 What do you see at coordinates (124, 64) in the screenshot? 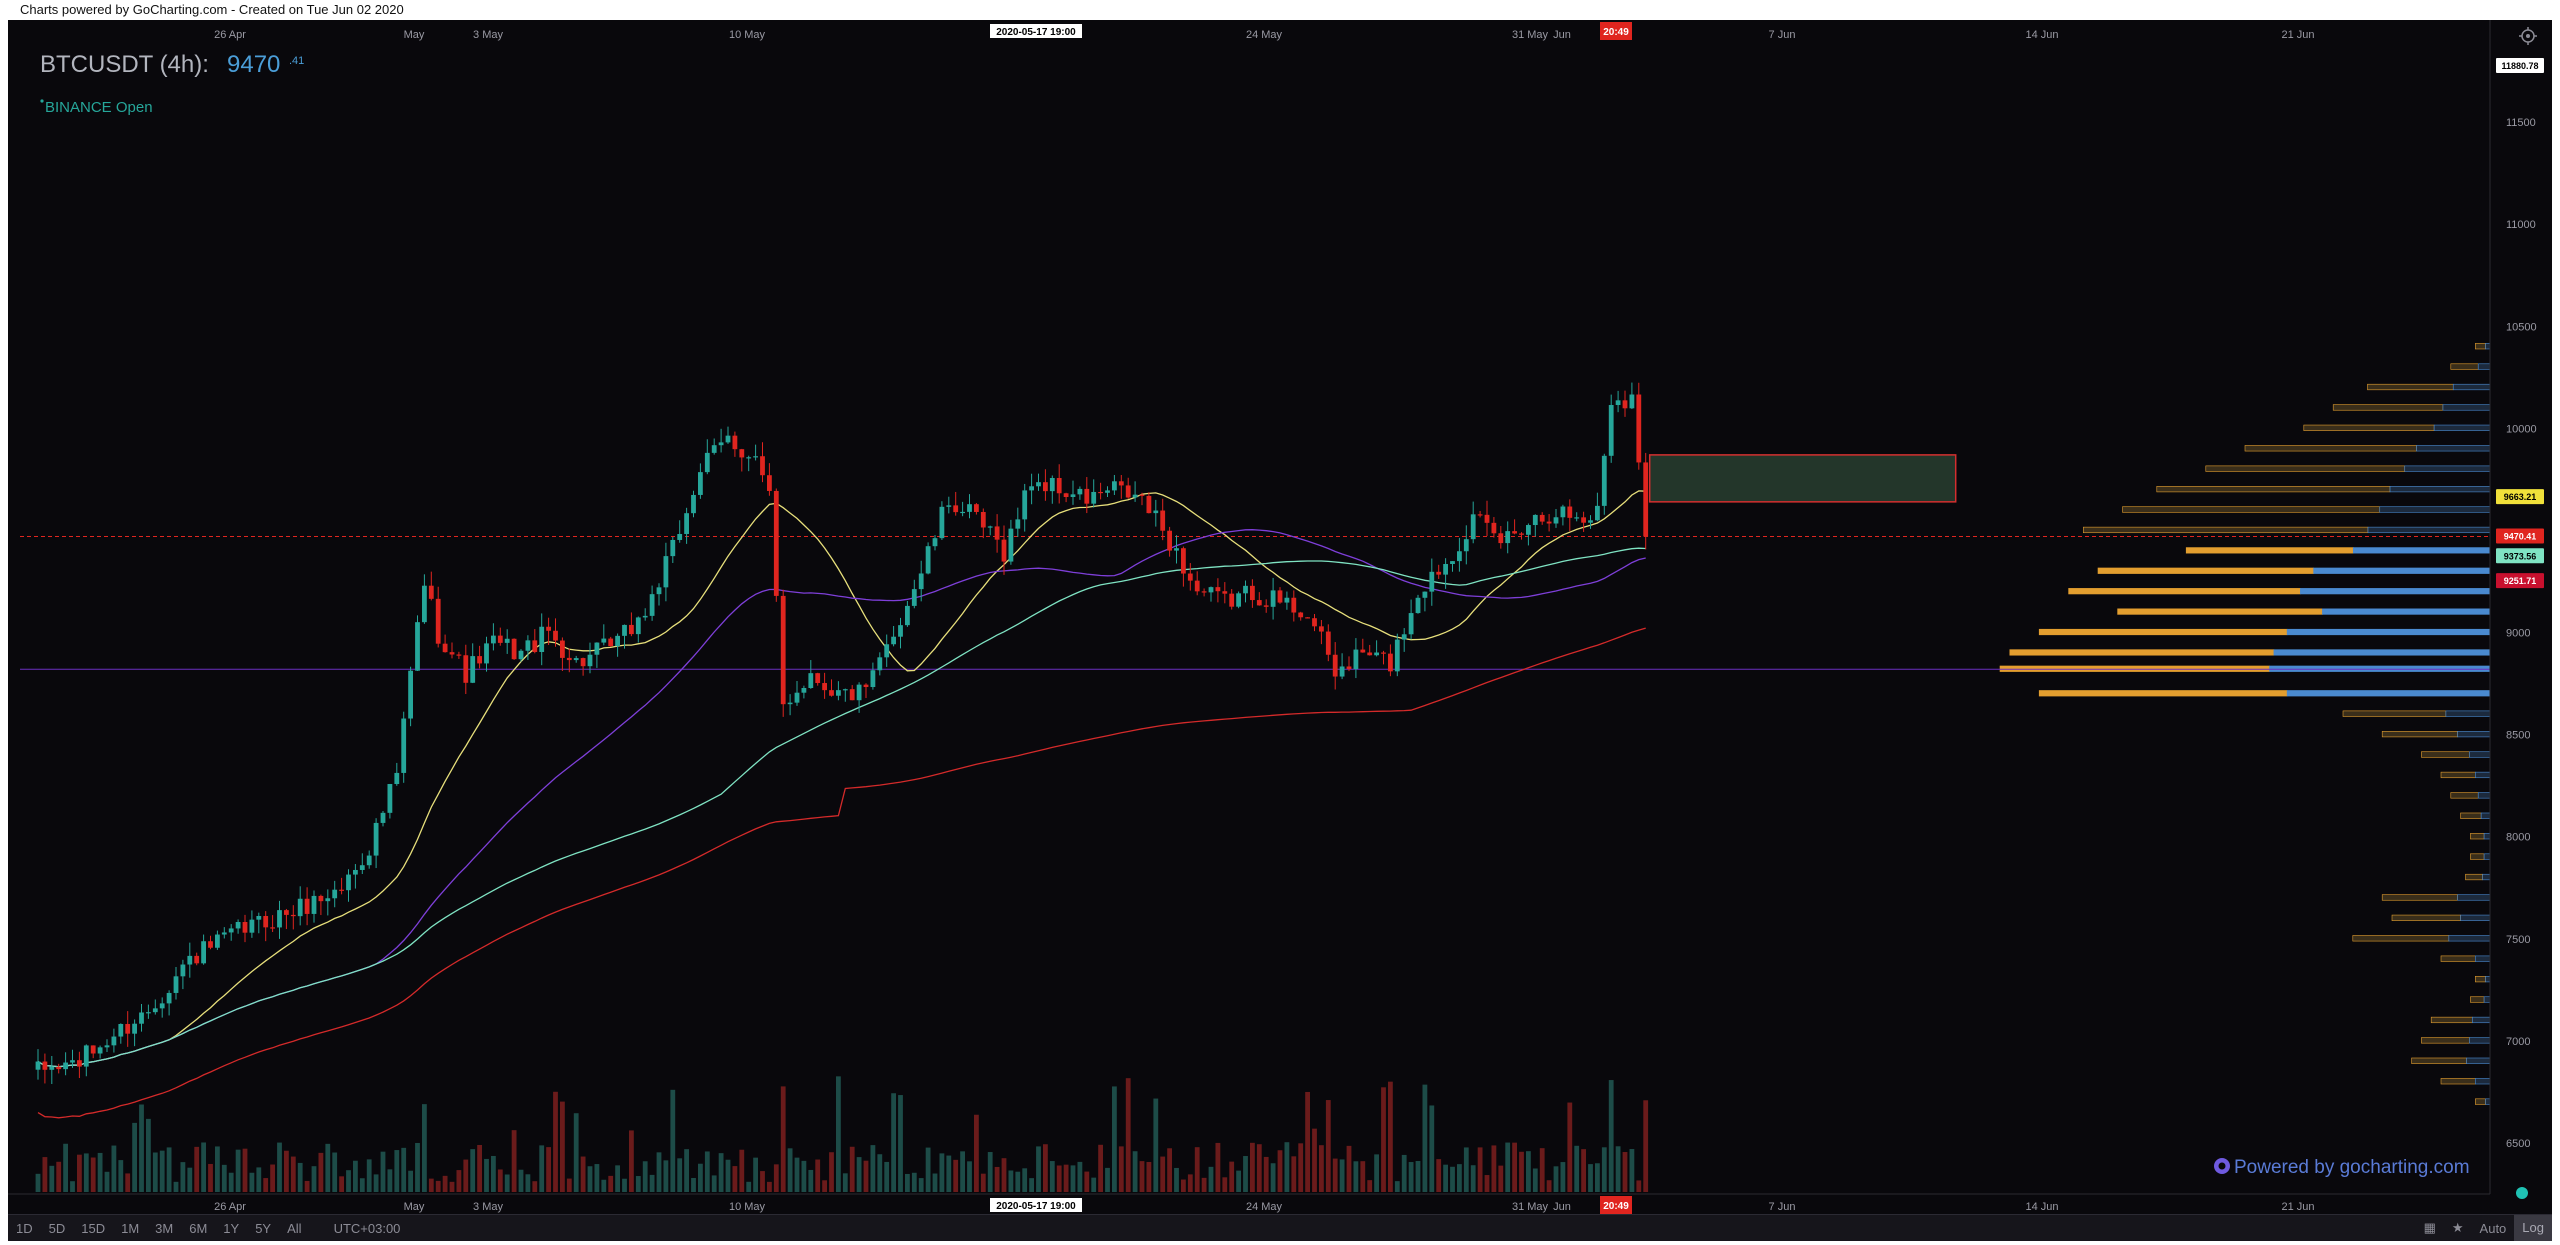
I see `symbol-title: BTCUSDT (4h):` at bounding box center [124, 64].